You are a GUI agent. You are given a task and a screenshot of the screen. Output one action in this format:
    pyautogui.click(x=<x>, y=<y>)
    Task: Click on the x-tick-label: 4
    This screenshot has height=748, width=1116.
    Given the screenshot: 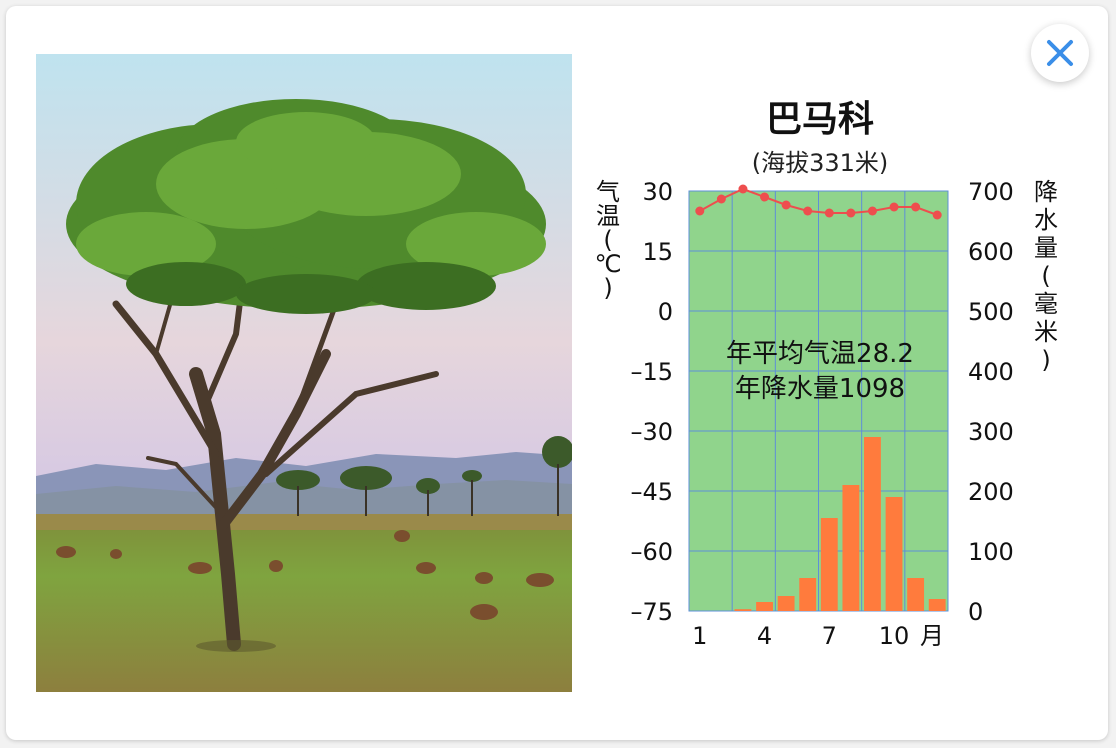 What is the action you would take?
    pyautogui.click(x=764, y=636)
    